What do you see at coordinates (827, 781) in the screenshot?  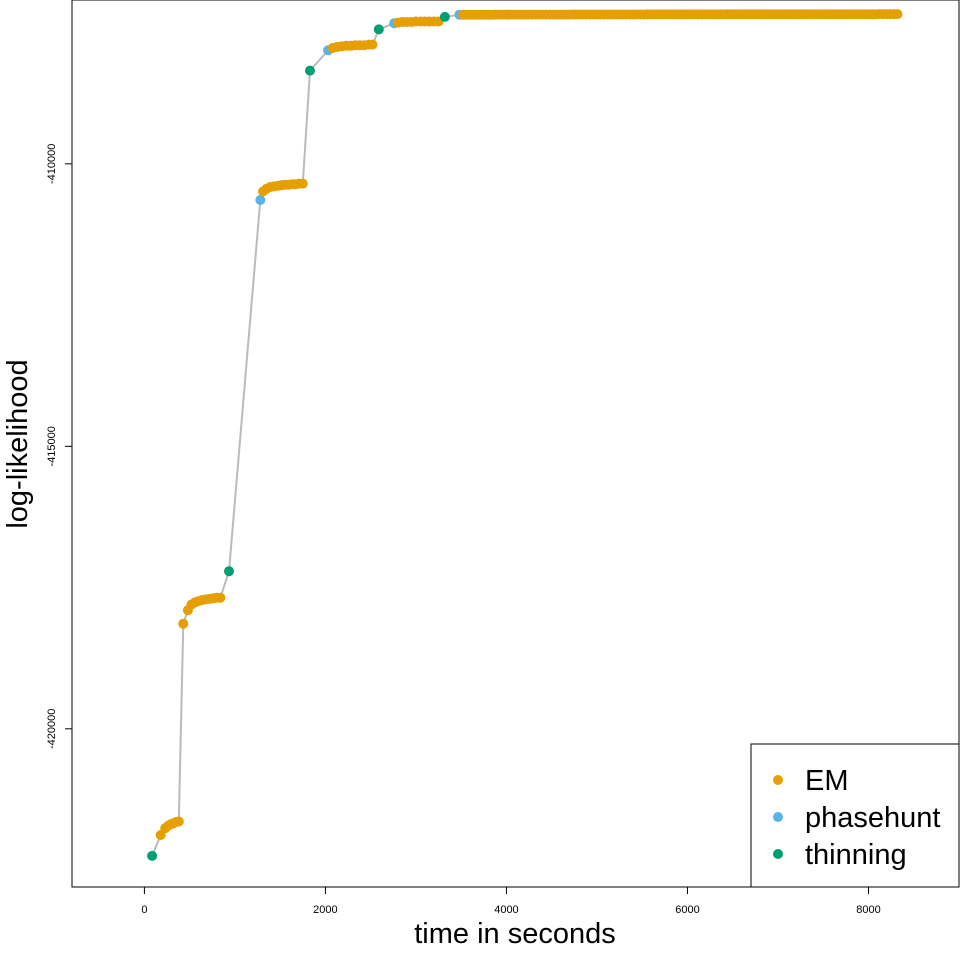 I see `legend-label: EM` at bounding box center [827, 781].